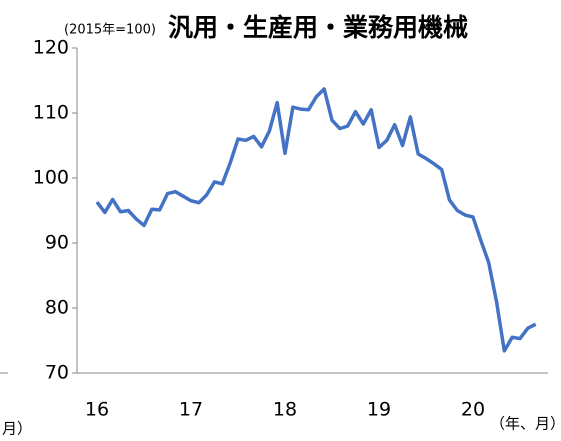 This screenshot has width=561, height=441. I want to click on x-tick-label: 17, so click(191, 410).